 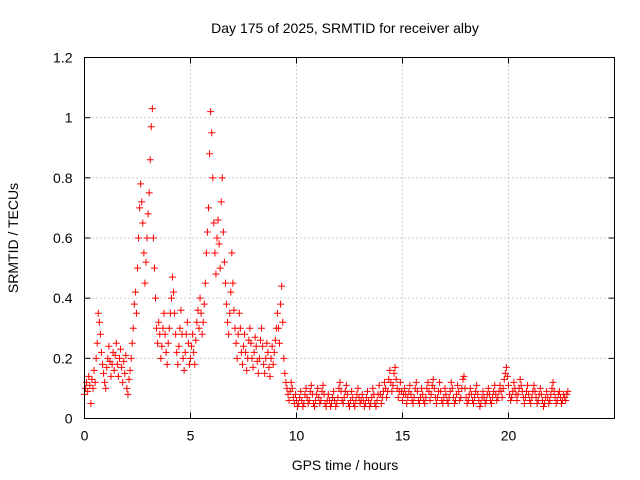 I want to click on x-tick-label: 0, so click(x=85, y=436).